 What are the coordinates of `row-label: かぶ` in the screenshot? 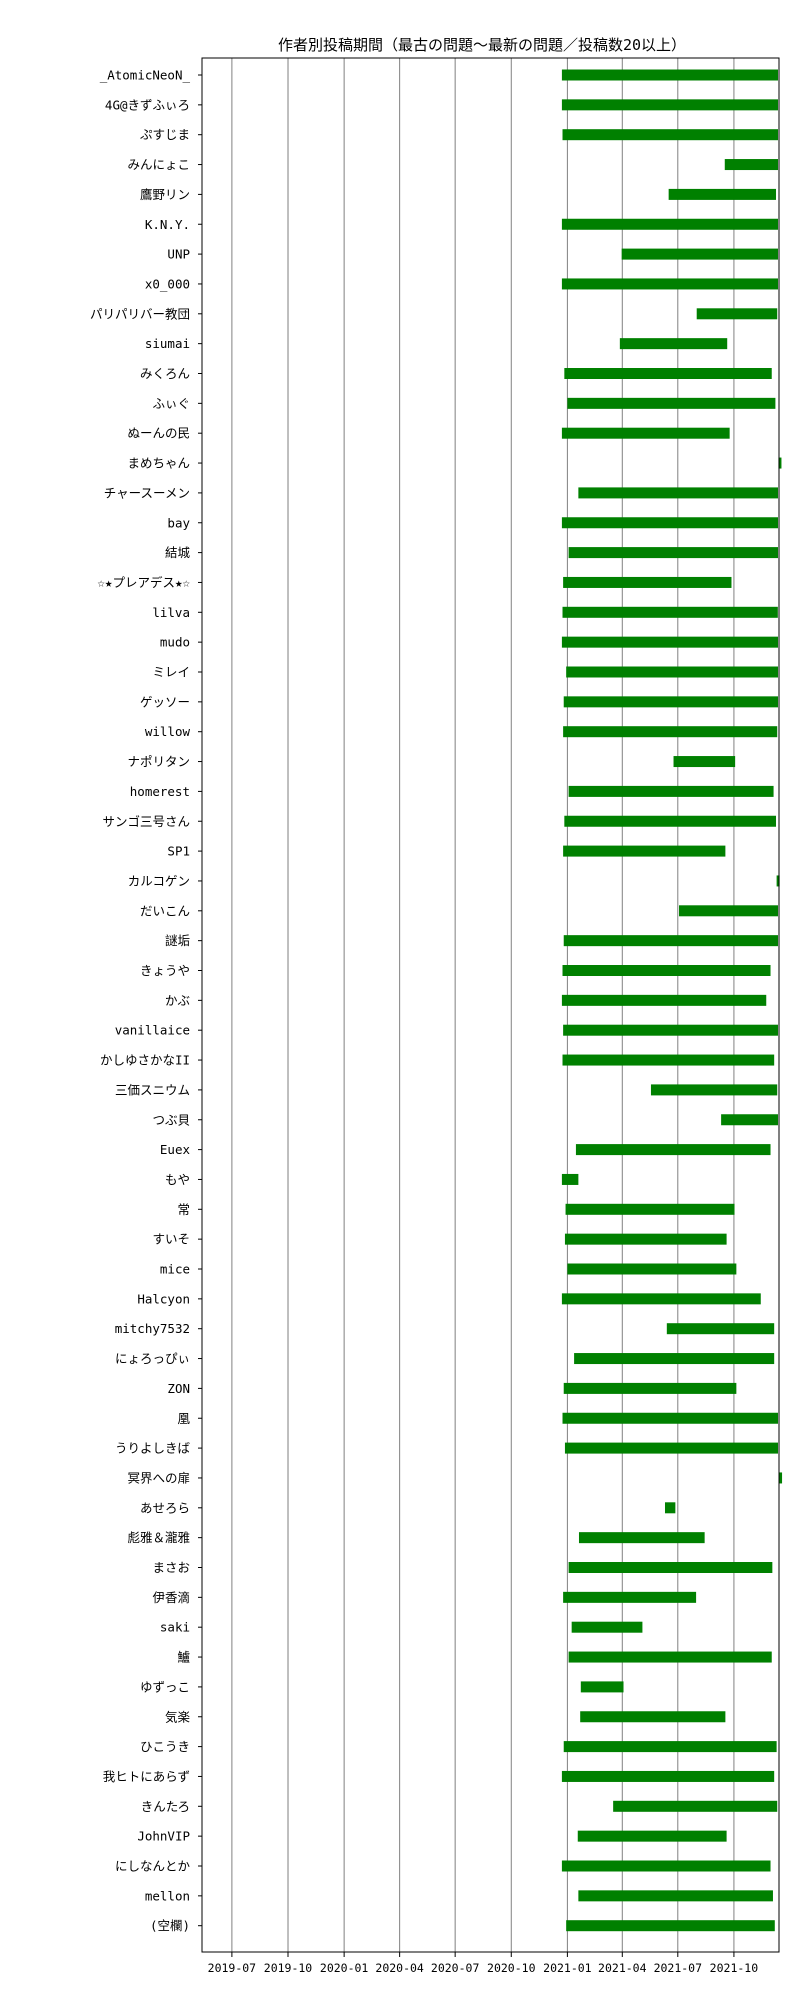 It's located at (177, 1000).